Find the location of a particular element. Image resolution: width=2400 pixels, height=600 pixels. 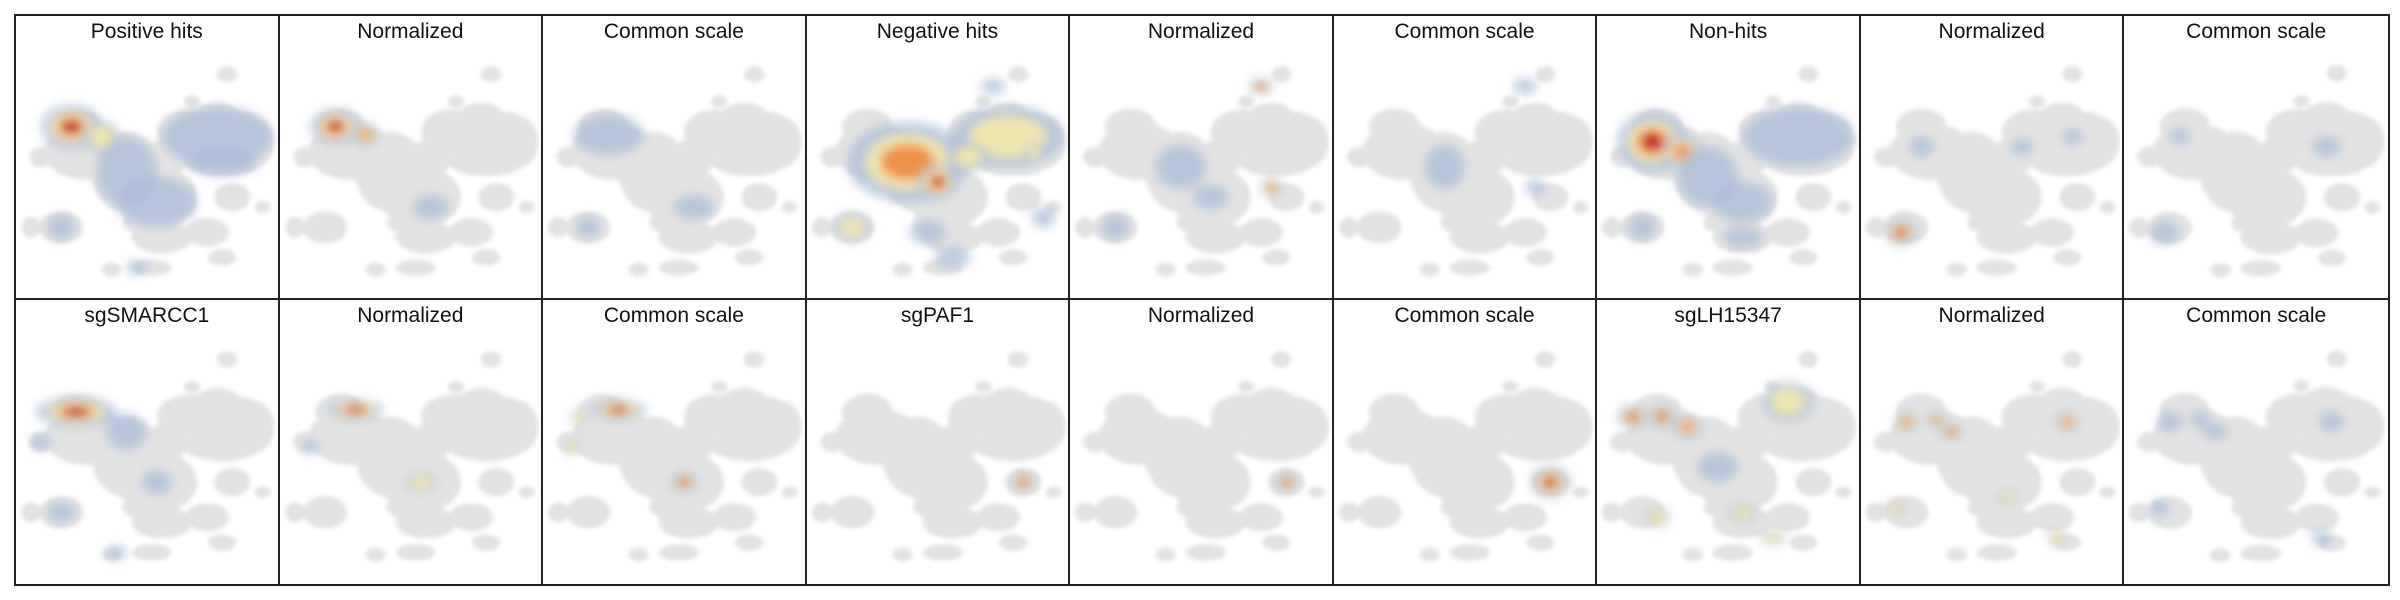

density-plot is located at coordinates (938, 171).